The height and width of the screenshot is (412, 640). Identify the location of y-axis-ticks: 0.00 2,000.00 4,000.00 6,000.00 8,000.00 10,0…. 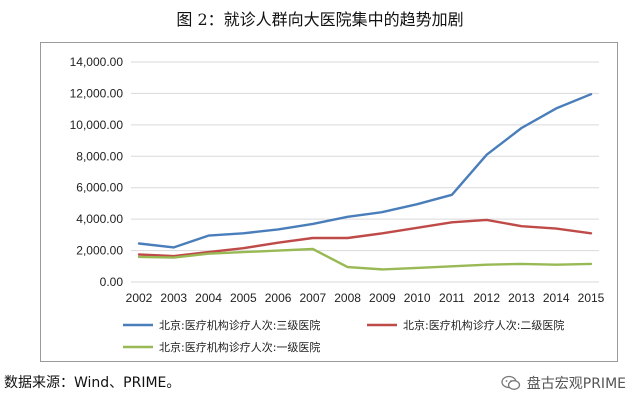
(97, 172).